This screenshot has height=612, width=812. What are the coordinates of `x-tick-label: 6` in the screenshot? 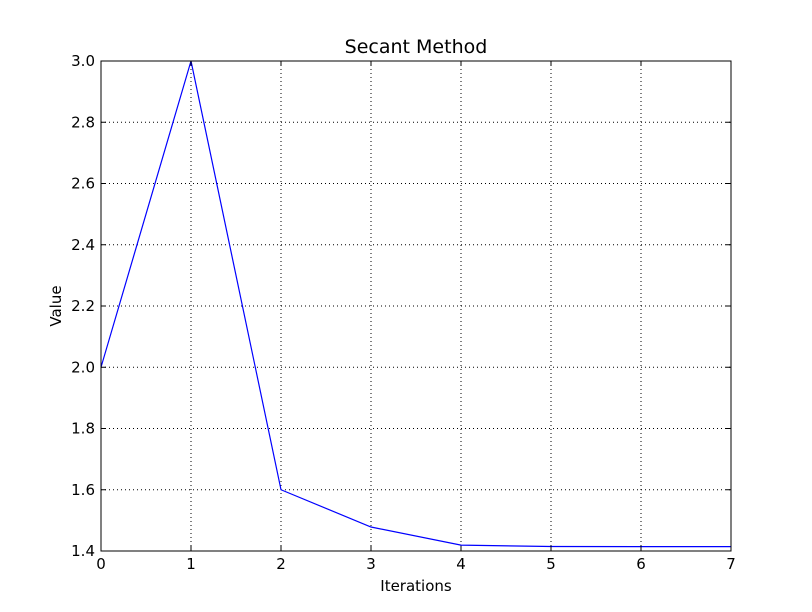 It's located at (641, 564).